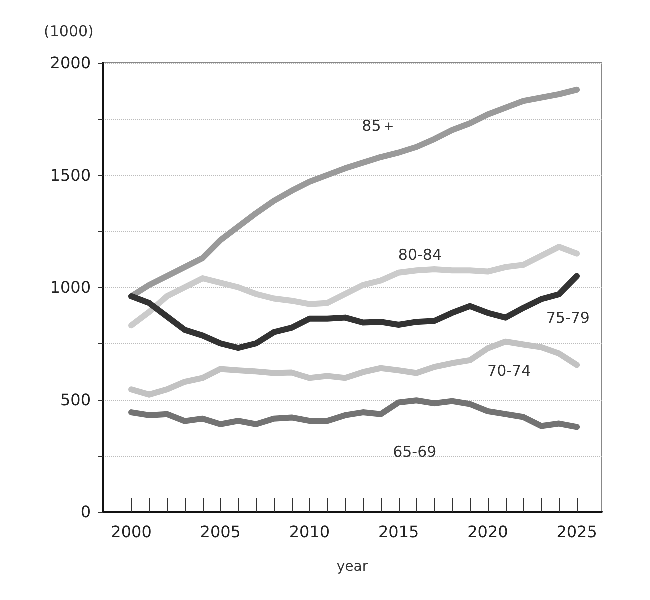 This screenshot has height=600, width=650. What do you see at coordinates (85, 512) in the screenshot?
I see `y-tick-label: 0` at bounding box center [85, 512].